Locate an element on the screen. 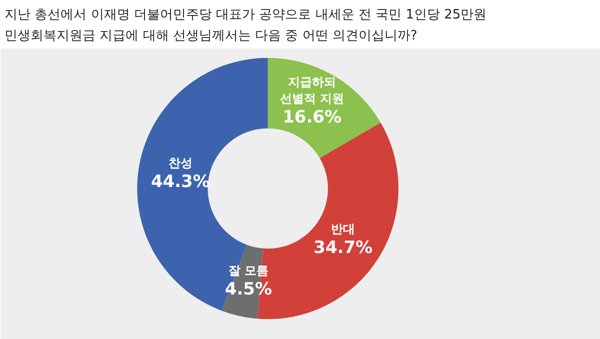  data-label: 16.6% is located at coordinates (312, 118).